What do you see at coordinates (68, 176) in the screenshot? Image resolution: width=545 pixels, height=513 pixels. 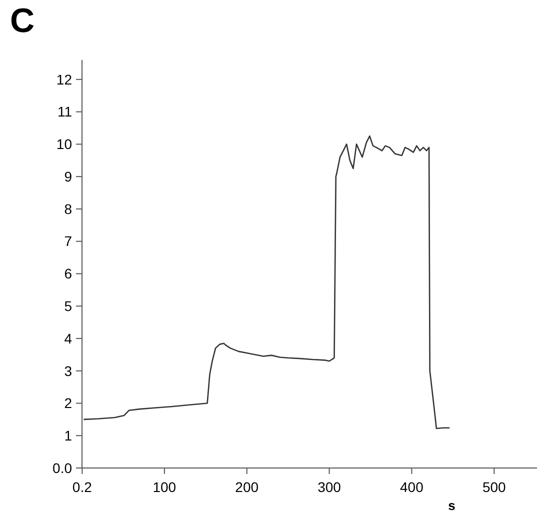 I see `y-tick-label: 9` at bounding box center [68, 176].